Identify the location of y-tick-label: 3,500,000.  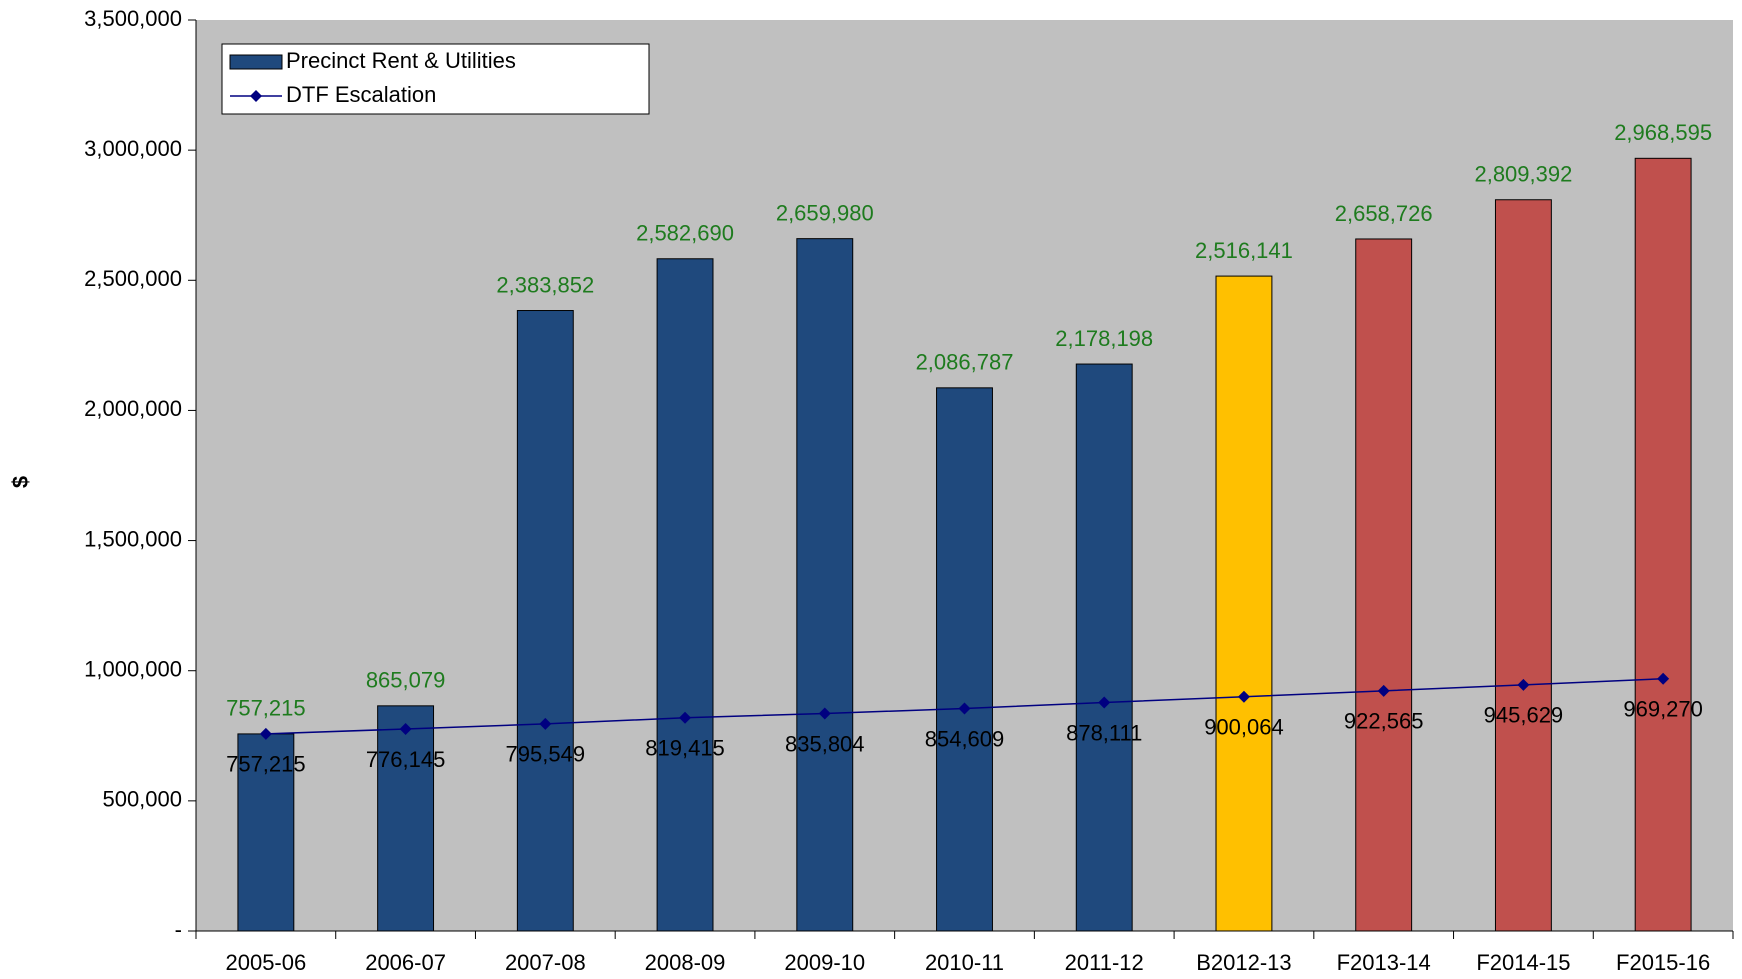
(133, 18).